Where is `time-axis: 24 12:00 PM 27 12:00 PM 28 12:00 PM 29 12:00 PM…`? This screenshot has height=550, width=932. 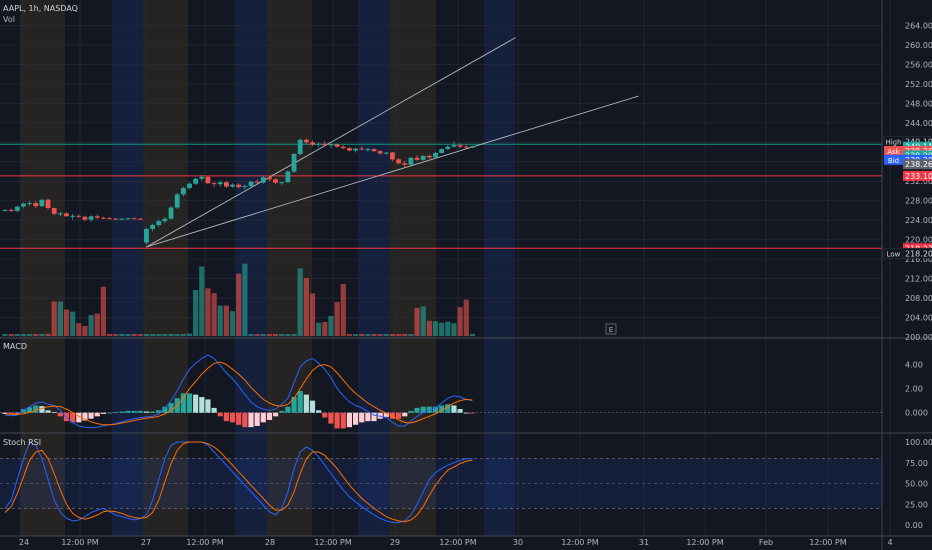
time-axis: 24 12:00 PM 27 12:00 PM 28 12:00 PM 29 12:00 PM… is located at coordinates (456, 542).